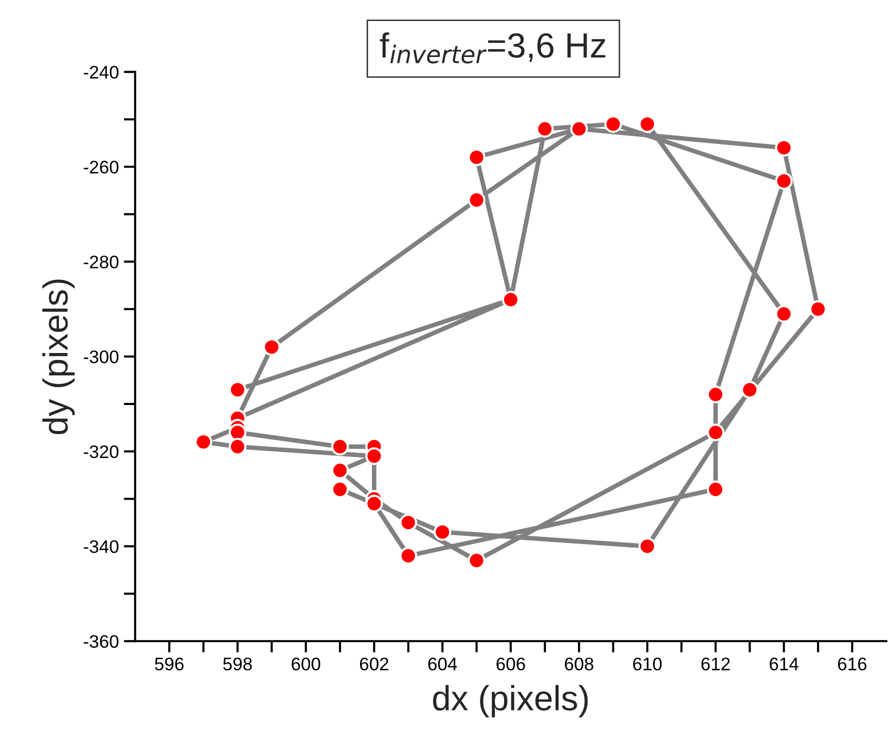  I want to click on y-tick-label: -280, so click(101, 262).